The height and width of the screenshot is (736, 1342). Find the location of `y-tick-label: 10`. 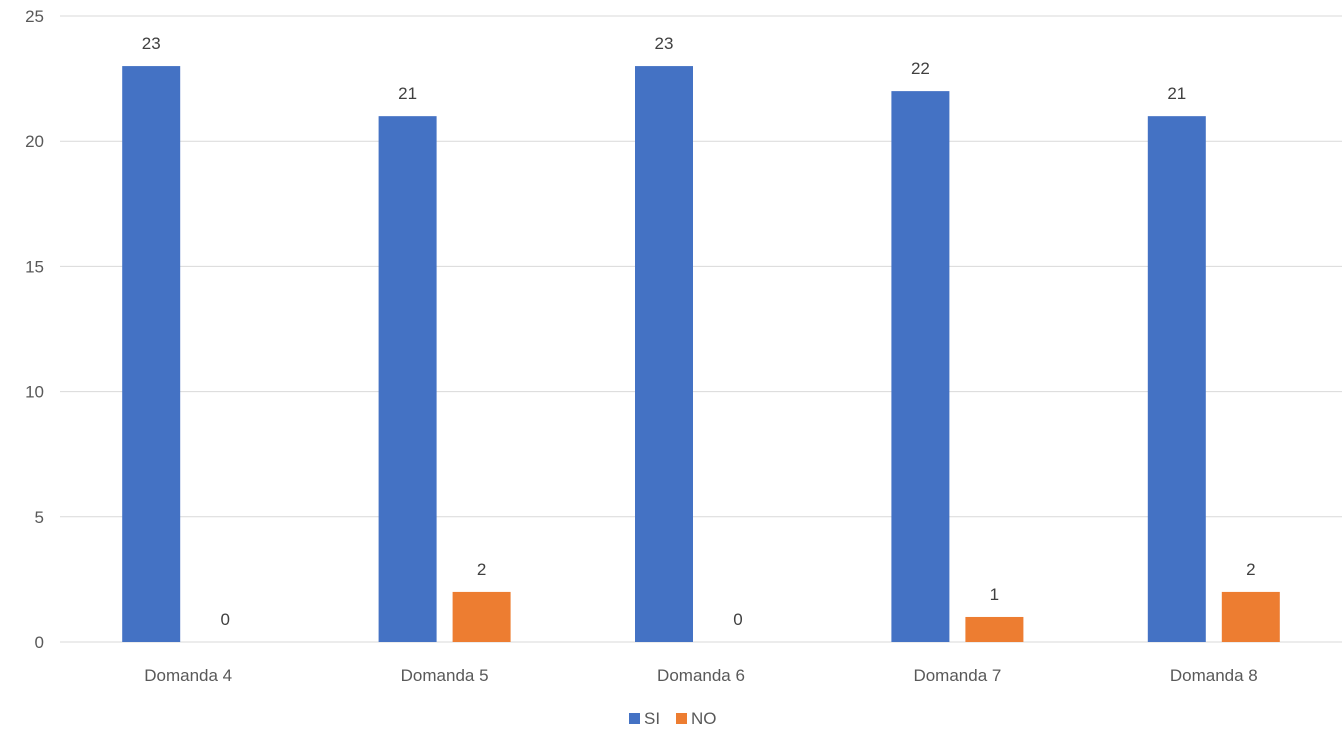

y-tick-label: 10 is located at coordinates (34, 392).